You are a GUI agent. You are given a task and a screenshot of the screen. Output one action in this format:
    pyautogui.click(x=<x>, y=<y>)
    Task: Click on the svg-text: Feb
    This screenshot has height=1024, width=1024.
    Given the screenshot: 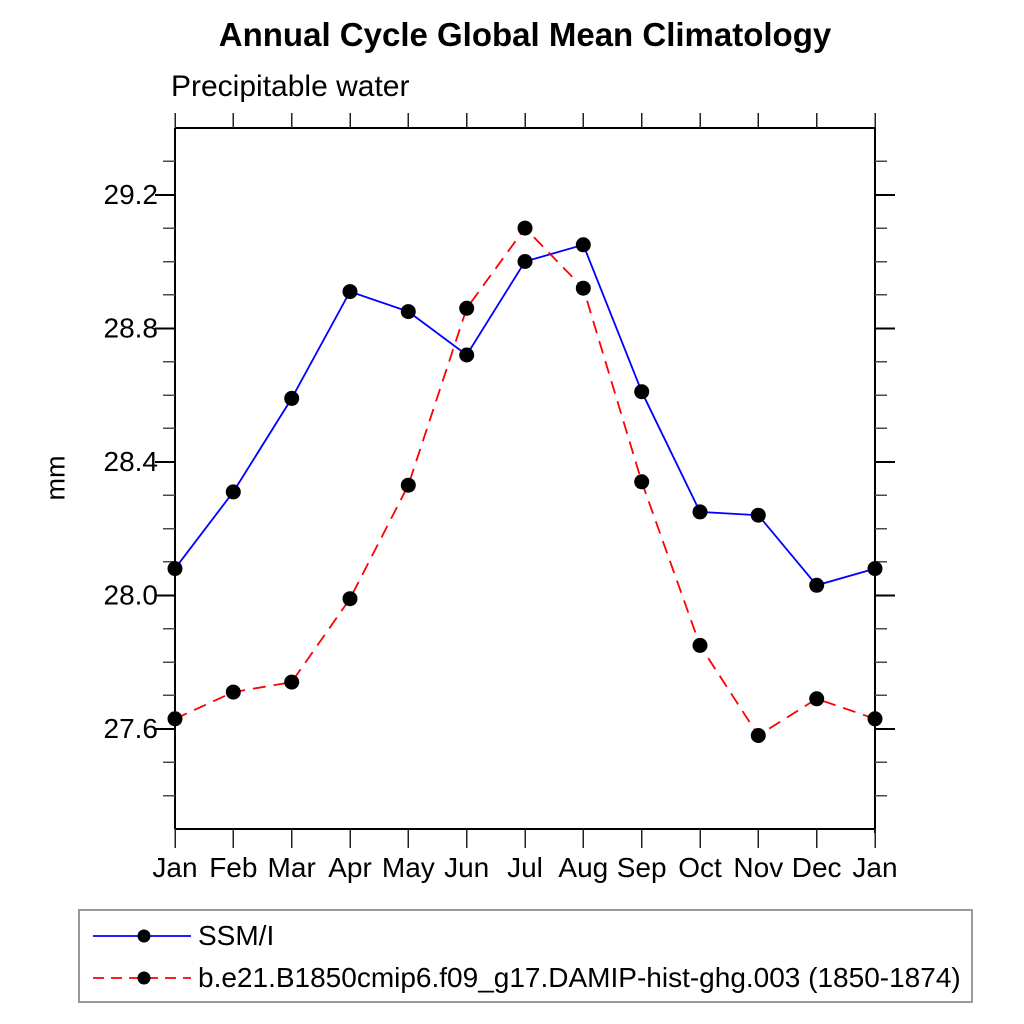 What is the action you would take?
    pyautogui.click(x=233, y=867)
    